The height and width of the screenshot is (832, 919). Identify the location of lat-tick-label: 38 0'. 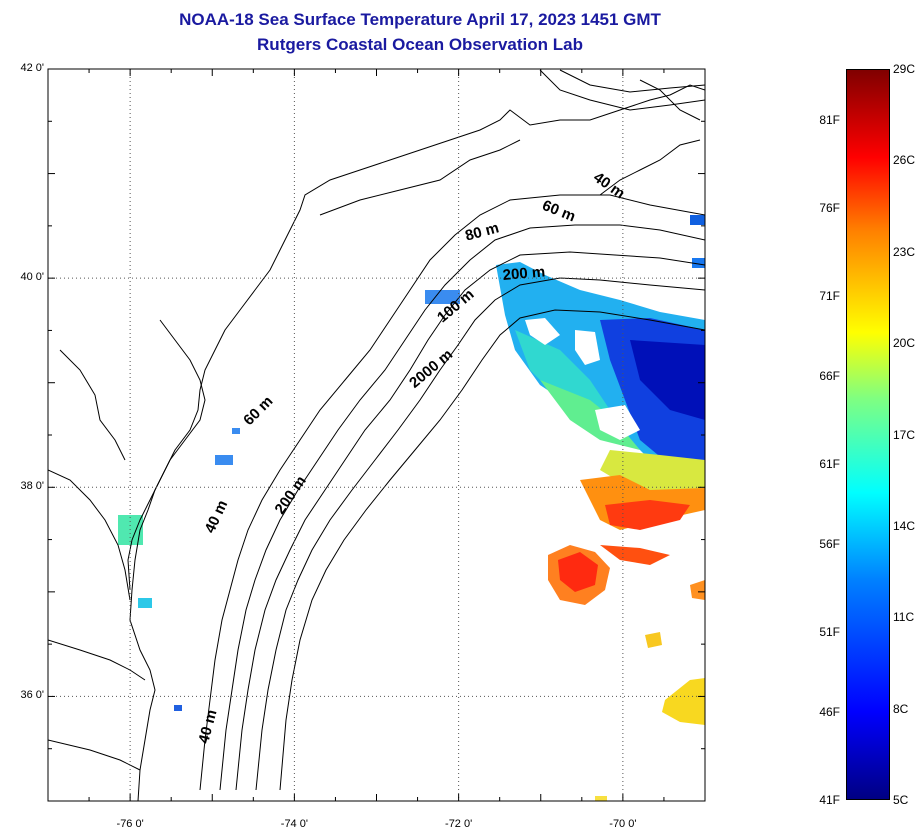
(32, 486).